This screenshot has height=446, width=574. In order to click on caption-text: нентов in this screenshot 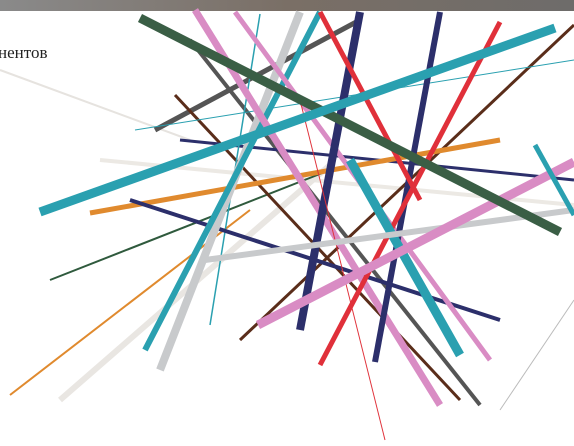, I will do `click(23, 52)`.